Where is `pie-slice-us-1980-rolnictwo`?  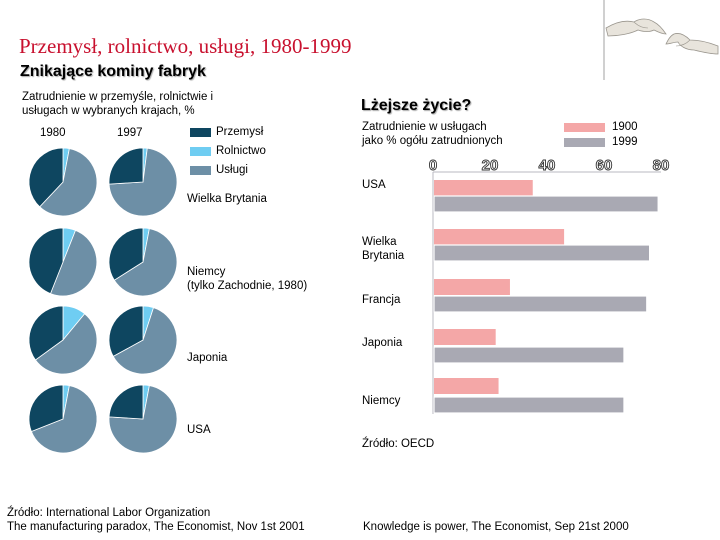 pie-slice-us-1980-rolnictwo is located at coordinates (66, 402).